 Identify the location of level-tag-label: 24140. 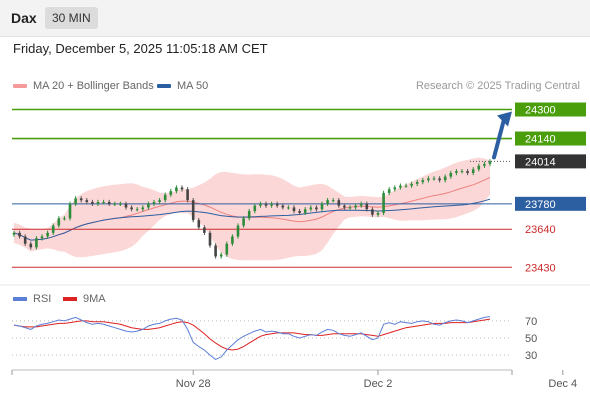
(540, 140).